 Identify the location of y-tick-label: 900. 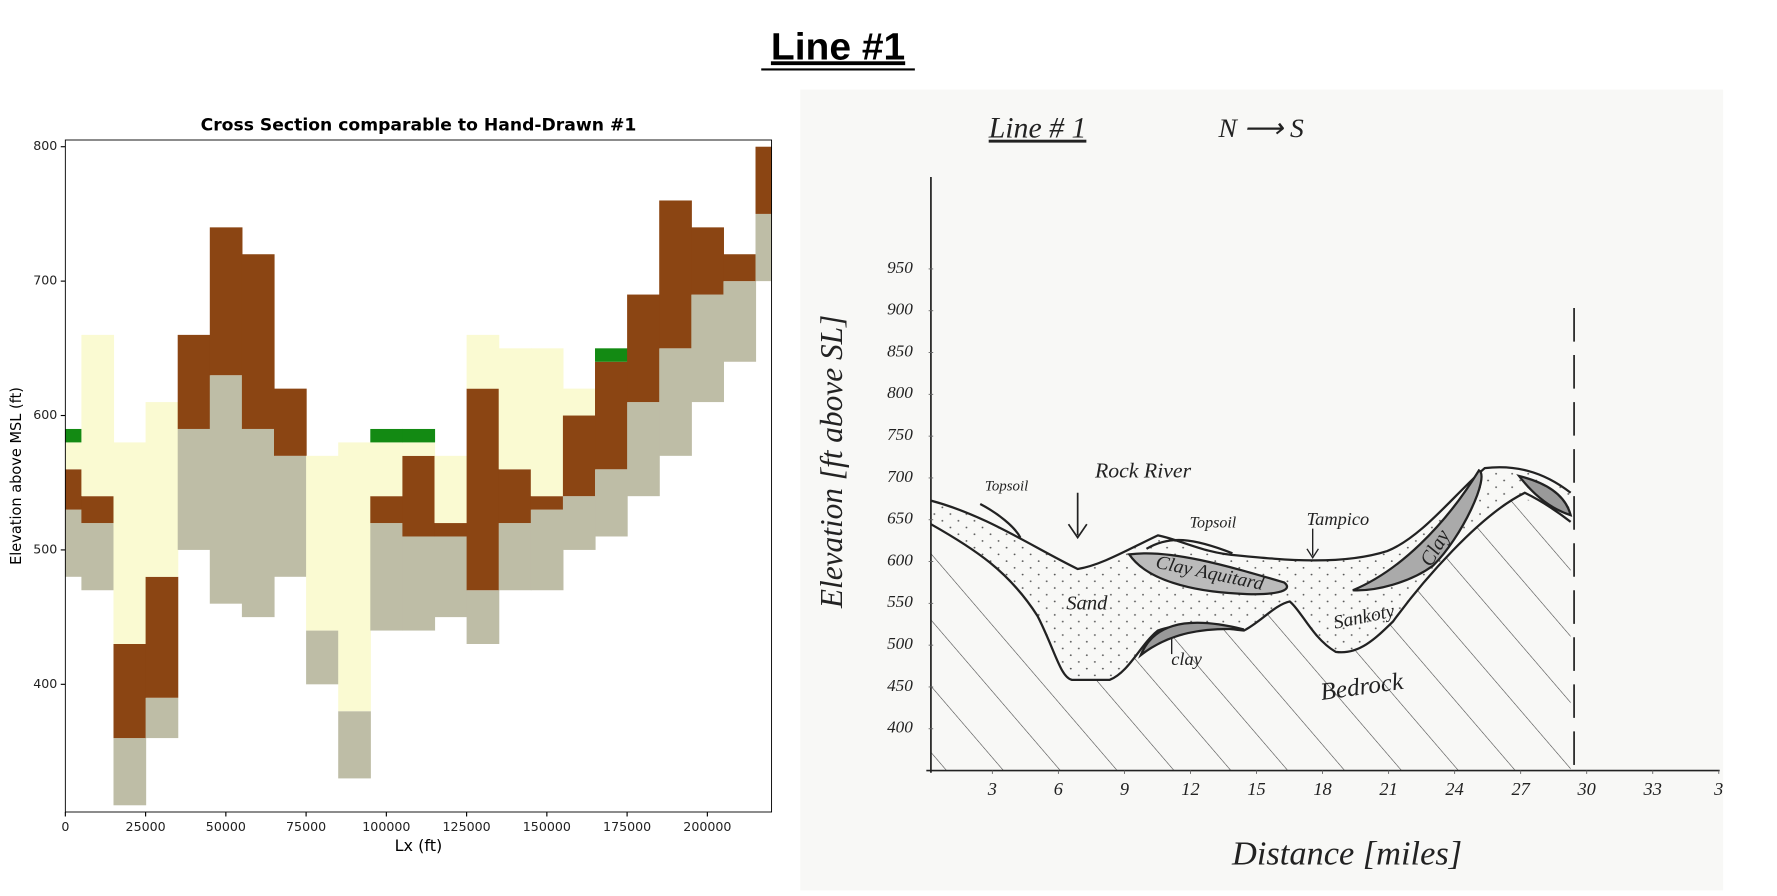
(900, 309).